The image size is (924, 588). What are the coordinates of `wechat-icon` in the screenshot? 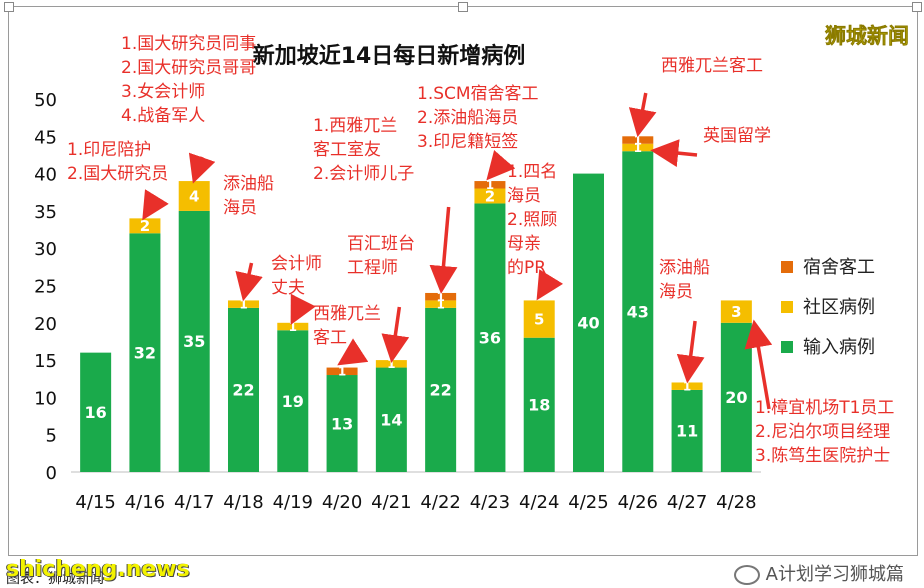 It's located at (746, 575).